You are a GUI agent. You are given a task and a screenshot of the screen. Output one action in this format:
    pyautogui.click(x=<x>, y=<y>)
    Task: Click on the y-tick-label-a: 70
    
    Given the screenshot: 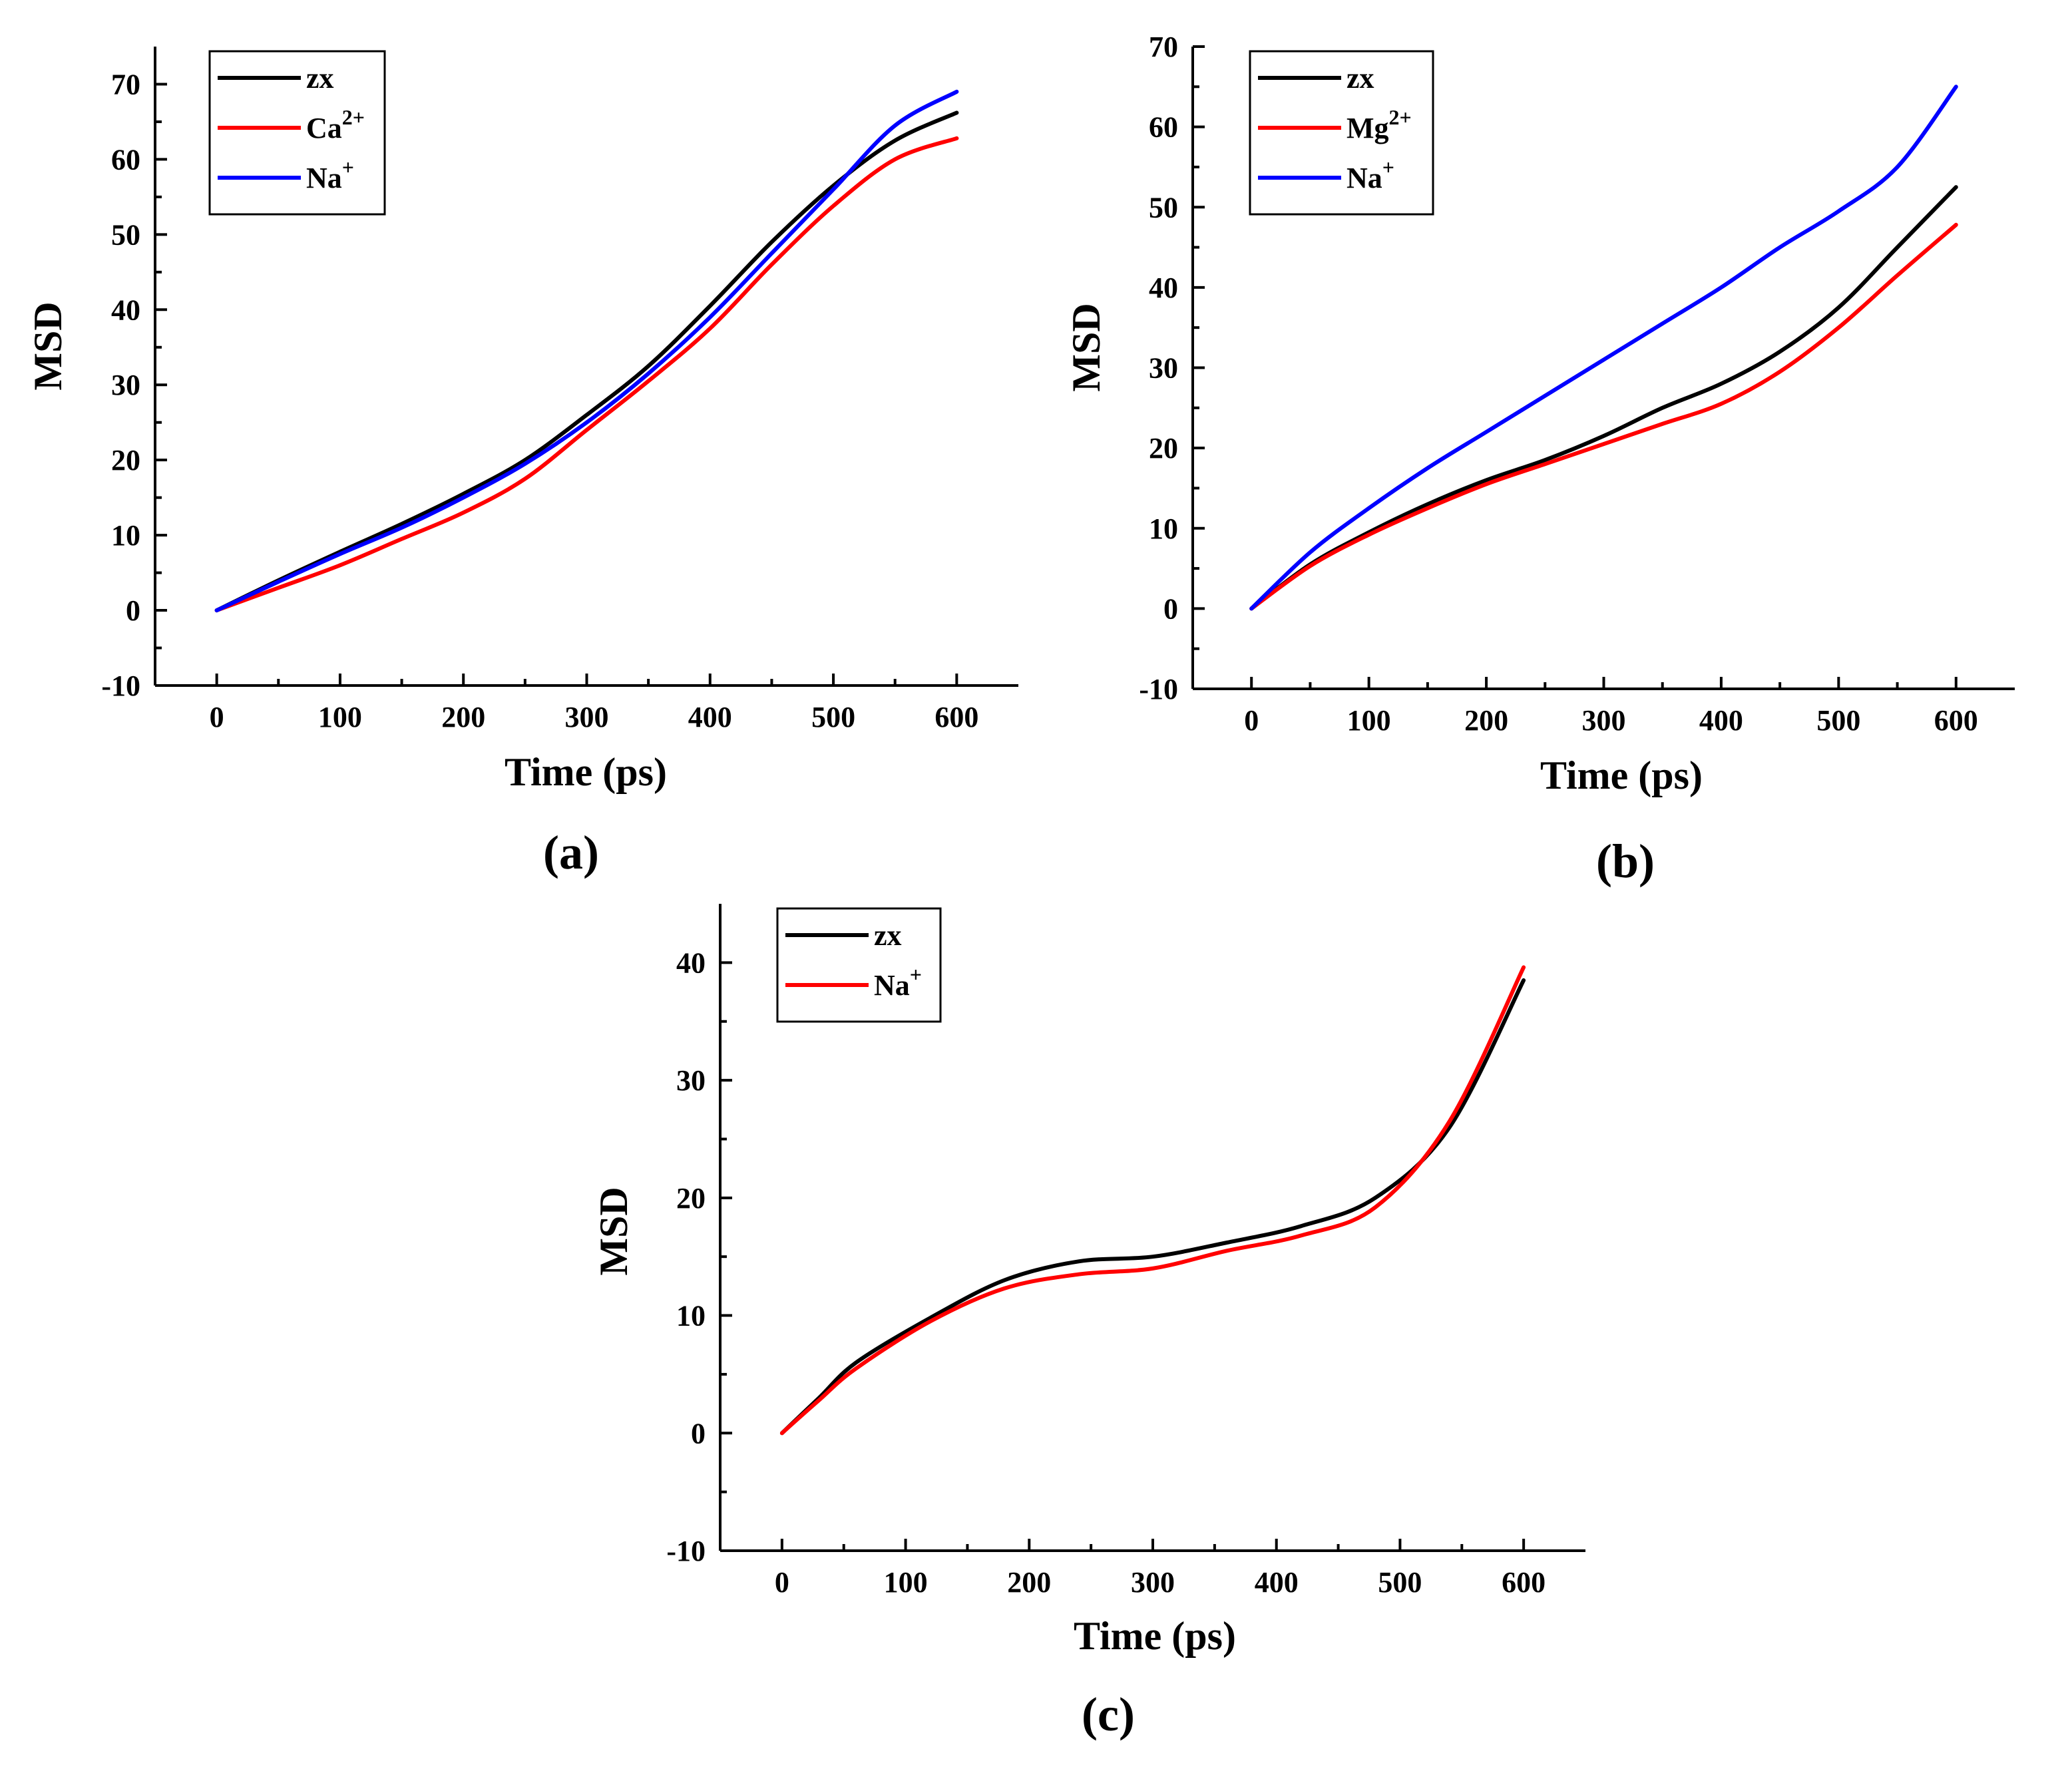 What is the action you would take?
    pyautogui.click(x=125, y=84)
    